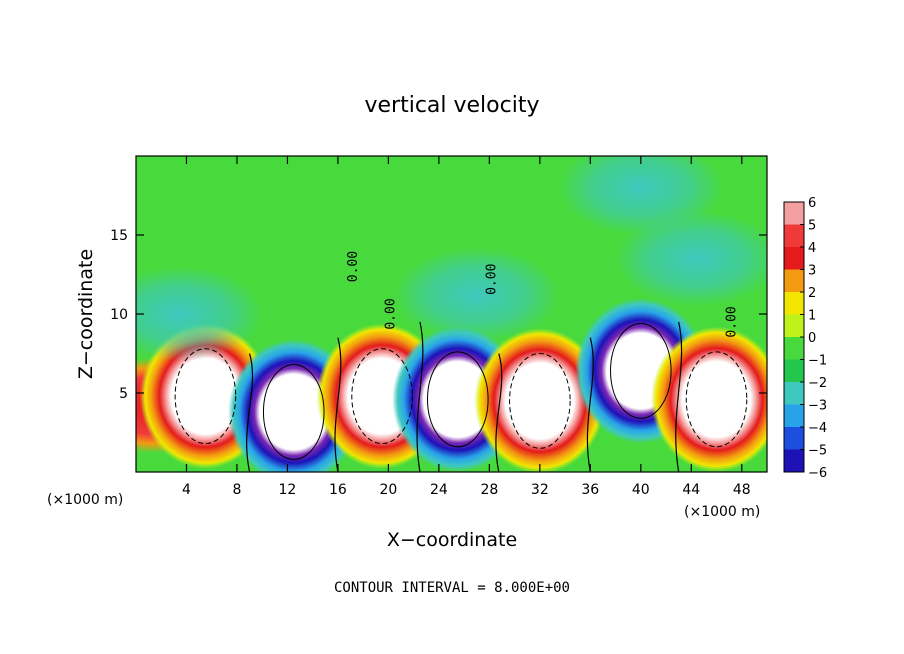 The image size is (904, 654). I want to click on y-axis-label: Z−coordinate, so click(86, 314).